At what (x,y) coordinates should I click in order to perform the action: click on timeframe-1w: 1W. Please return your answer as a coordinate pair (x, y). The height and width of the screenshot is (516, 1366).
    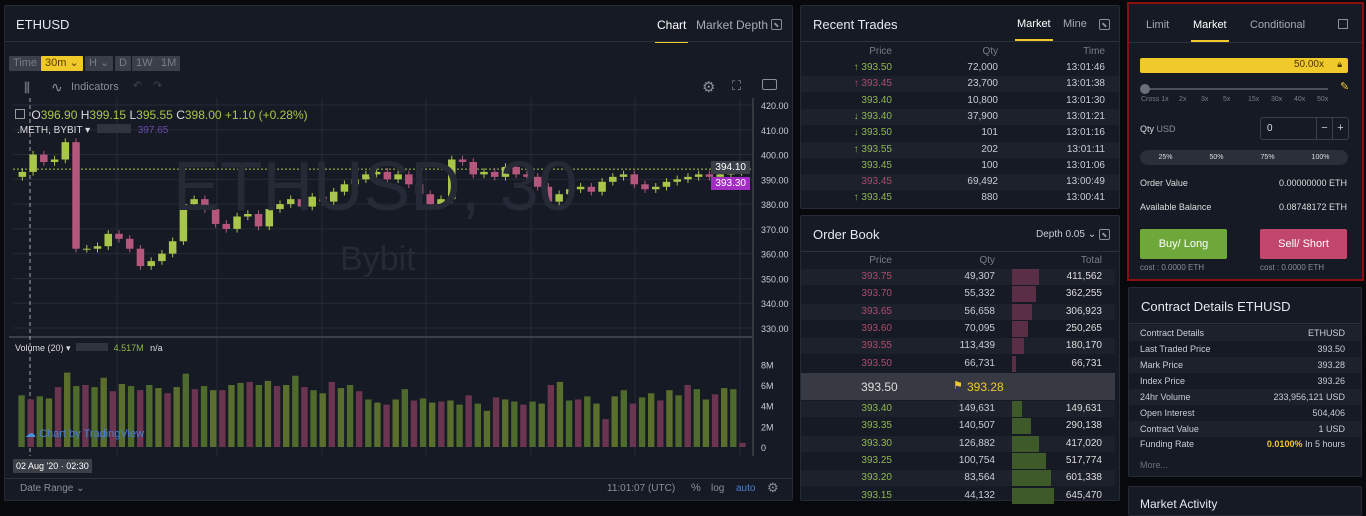
    Looking at the image, I should click on (144, 63).